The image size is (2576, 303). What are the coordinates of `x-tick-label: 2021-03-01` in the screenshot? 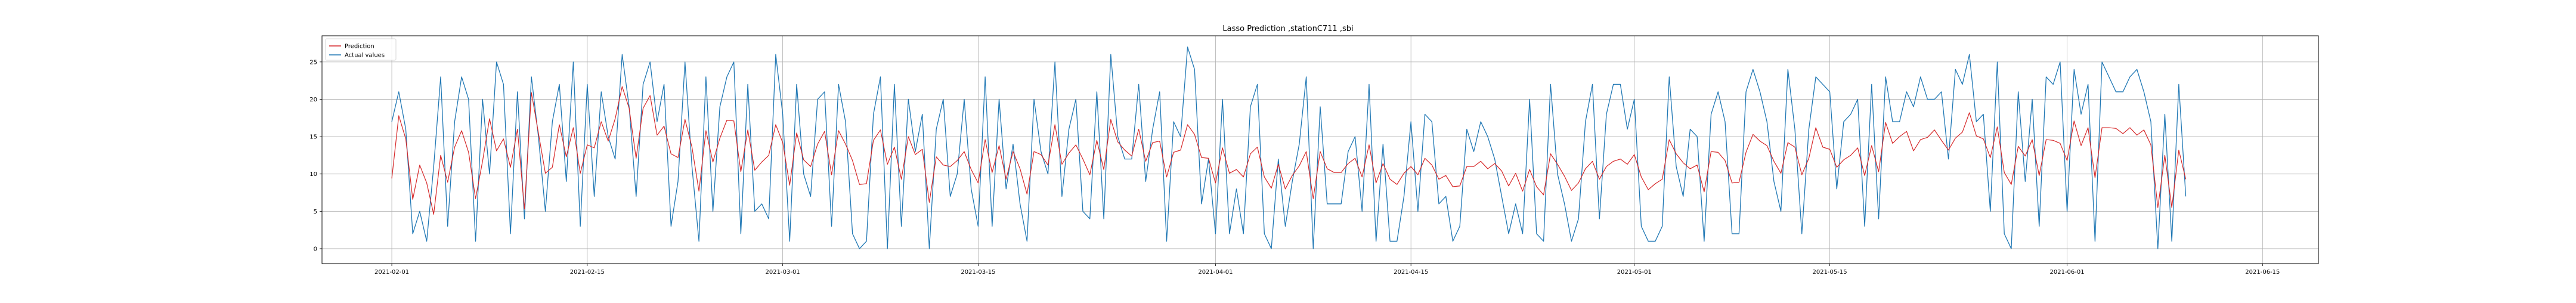 It's located at (783, 273).